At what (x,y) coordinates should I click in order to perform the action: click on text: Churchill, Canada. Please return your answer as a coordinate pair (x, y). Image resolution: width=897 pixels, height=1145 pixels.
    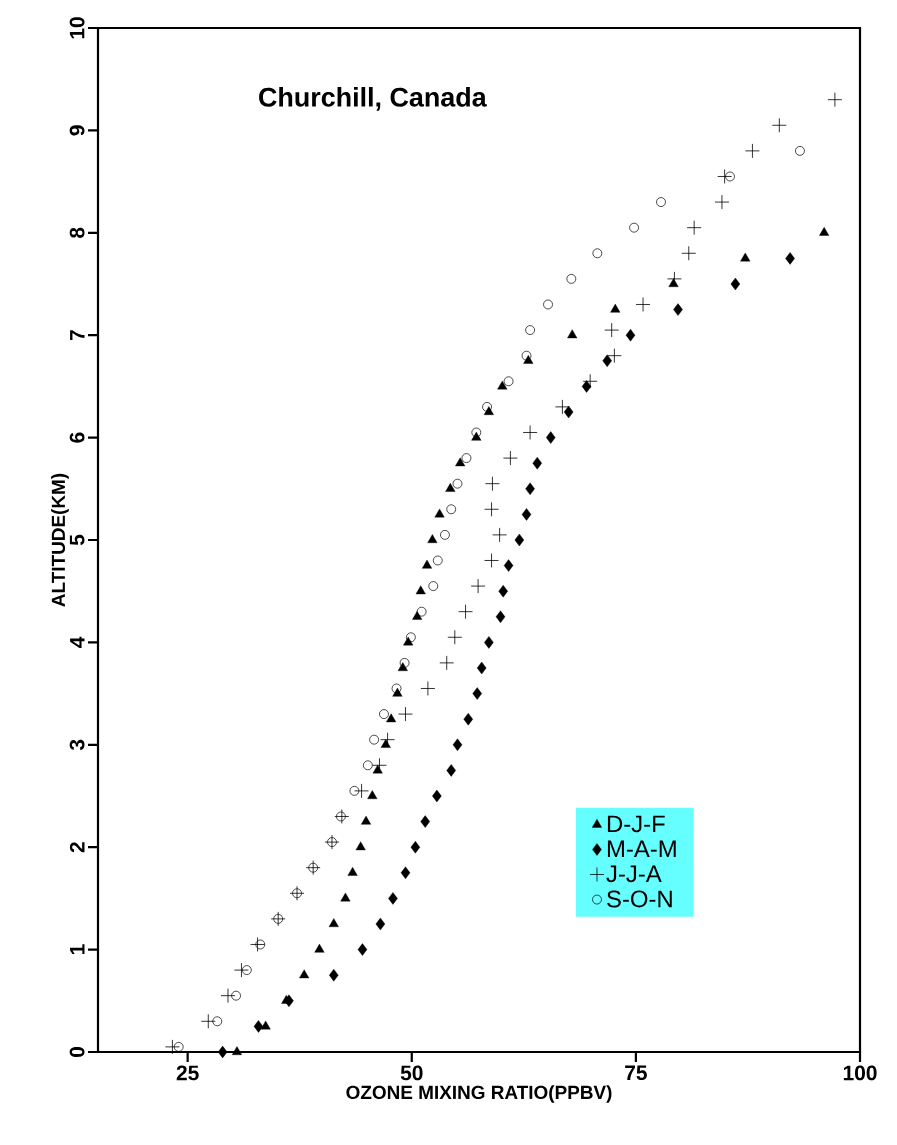
    Looking at the image, I should click on (373, 98).